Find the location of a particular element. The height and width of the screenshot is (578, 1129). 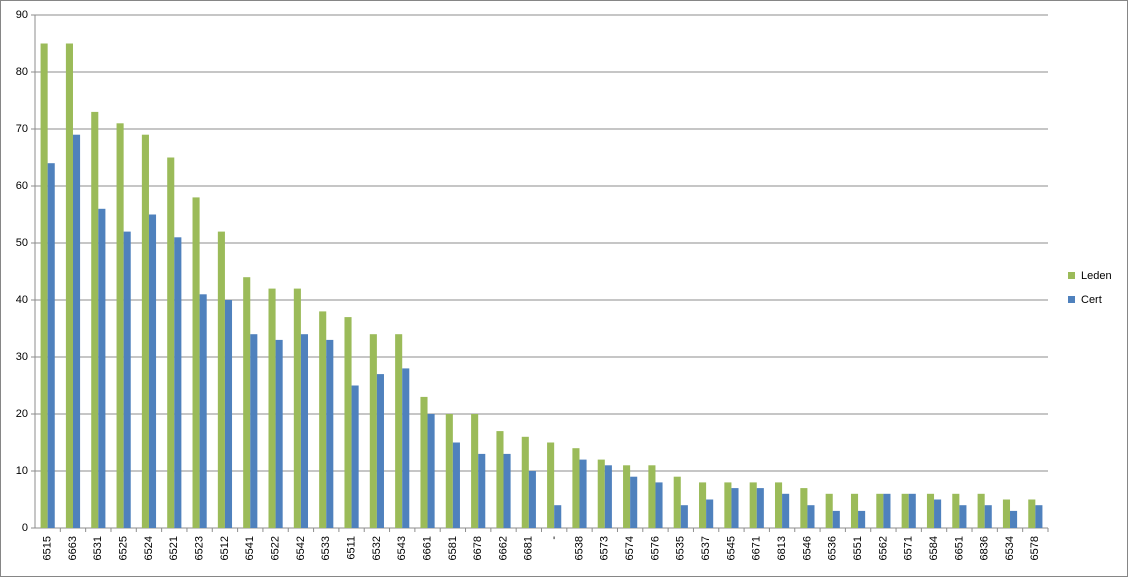

x-tick-label: 6546 is located at coordinates (807, 548).